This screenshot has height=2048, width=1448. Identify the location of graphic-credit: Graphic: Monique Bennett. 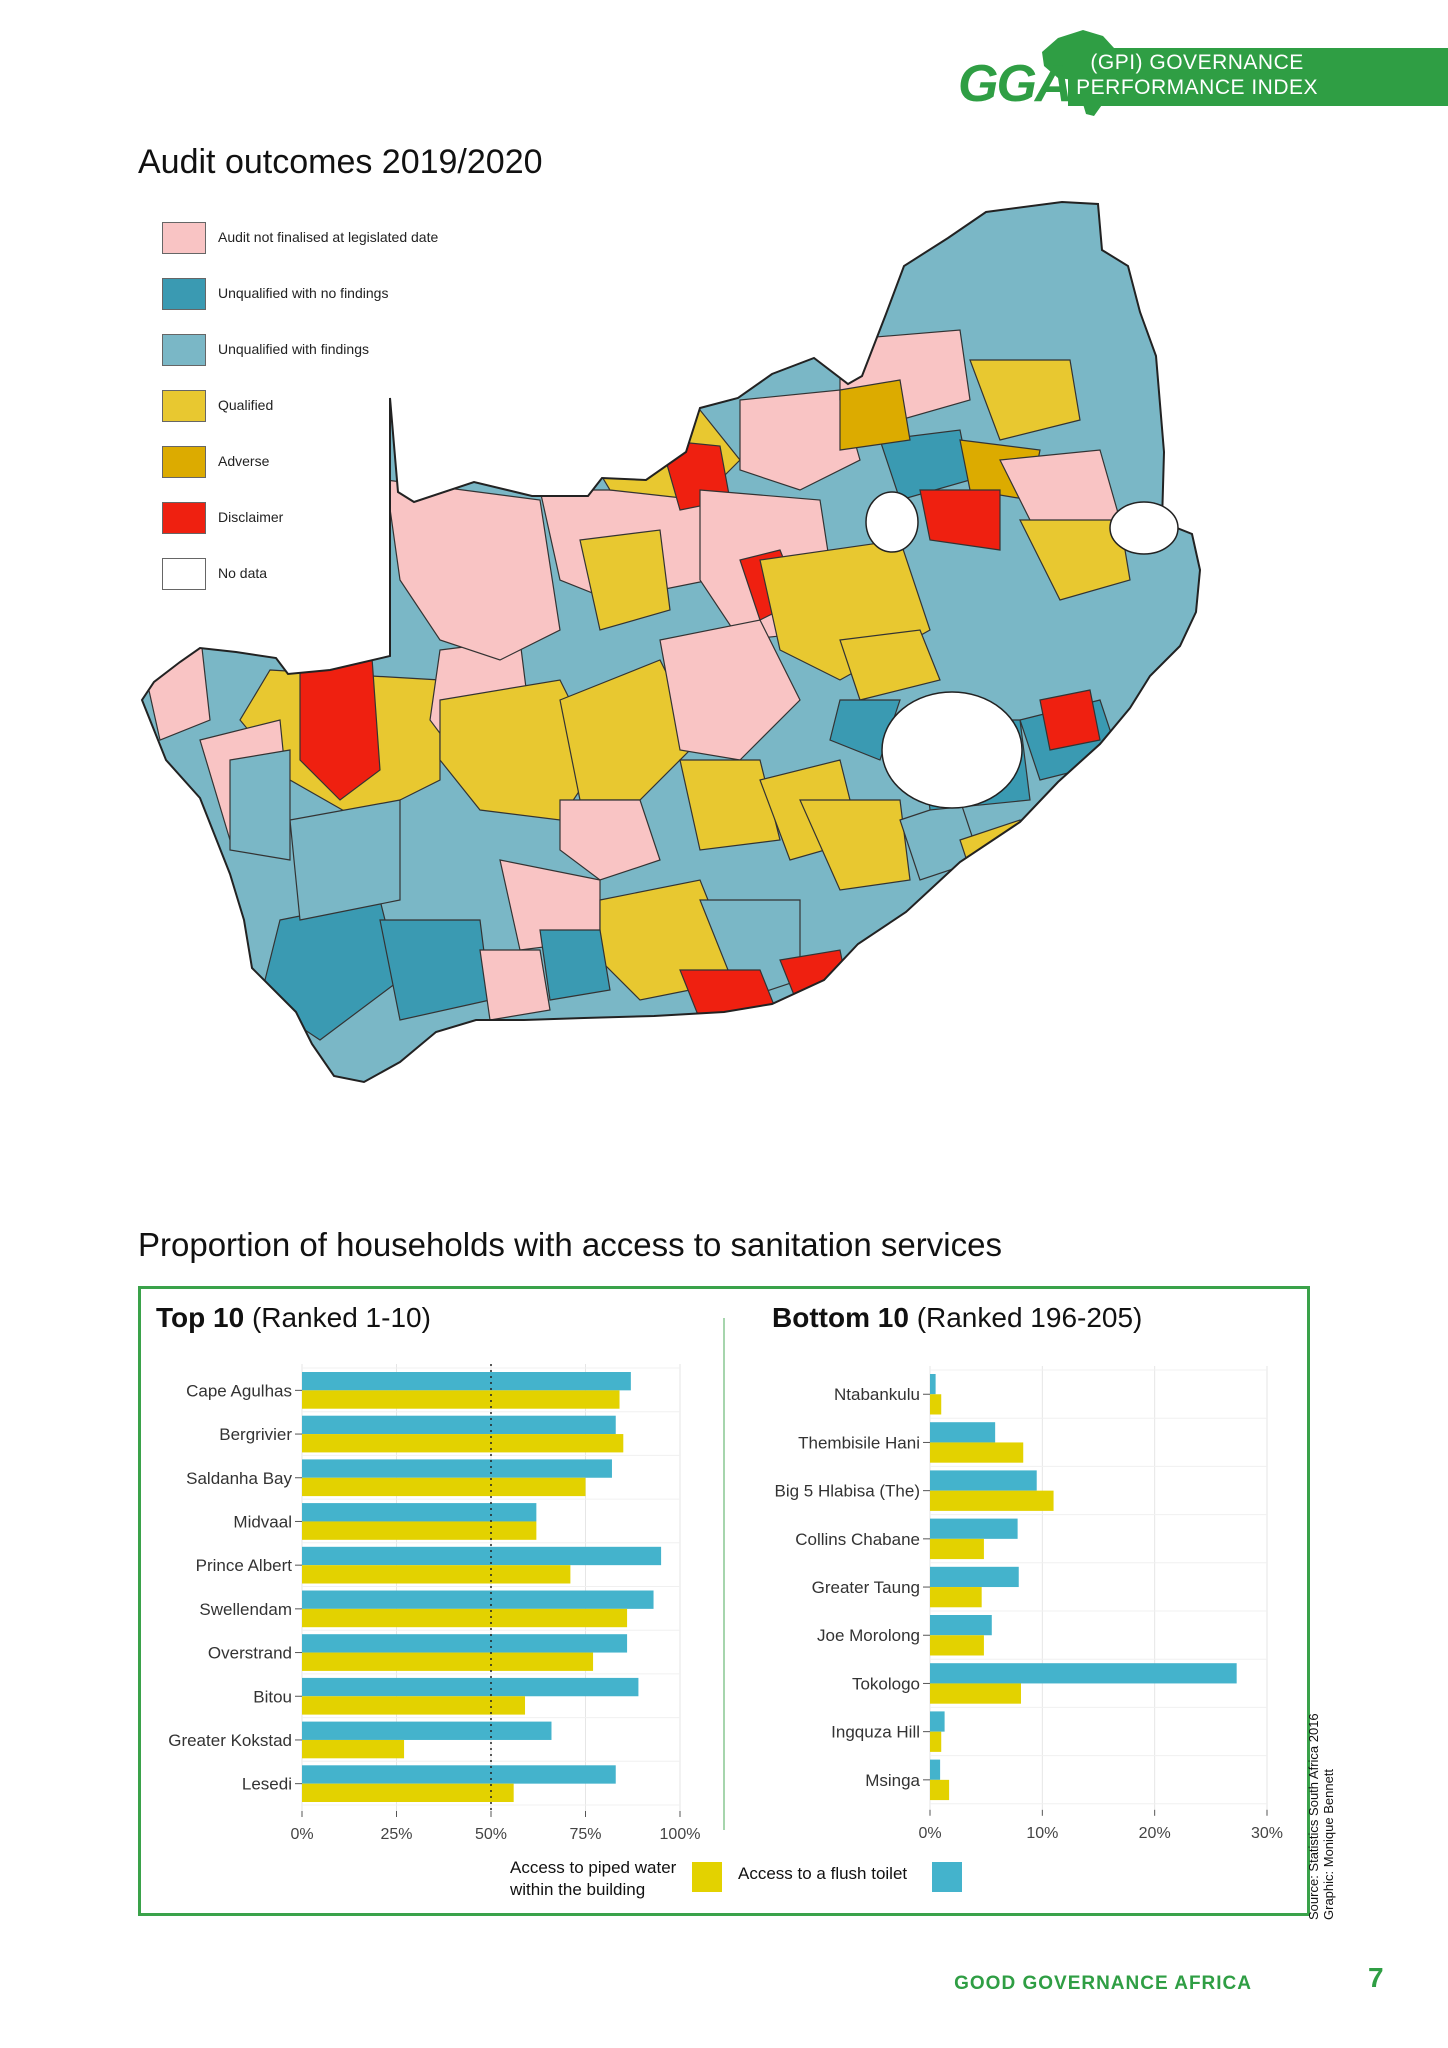
(1328, 1844).